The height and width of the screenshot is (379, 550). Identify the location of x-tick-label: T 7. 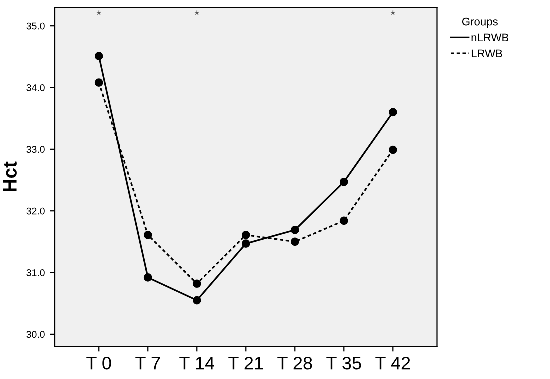
(148, 363).